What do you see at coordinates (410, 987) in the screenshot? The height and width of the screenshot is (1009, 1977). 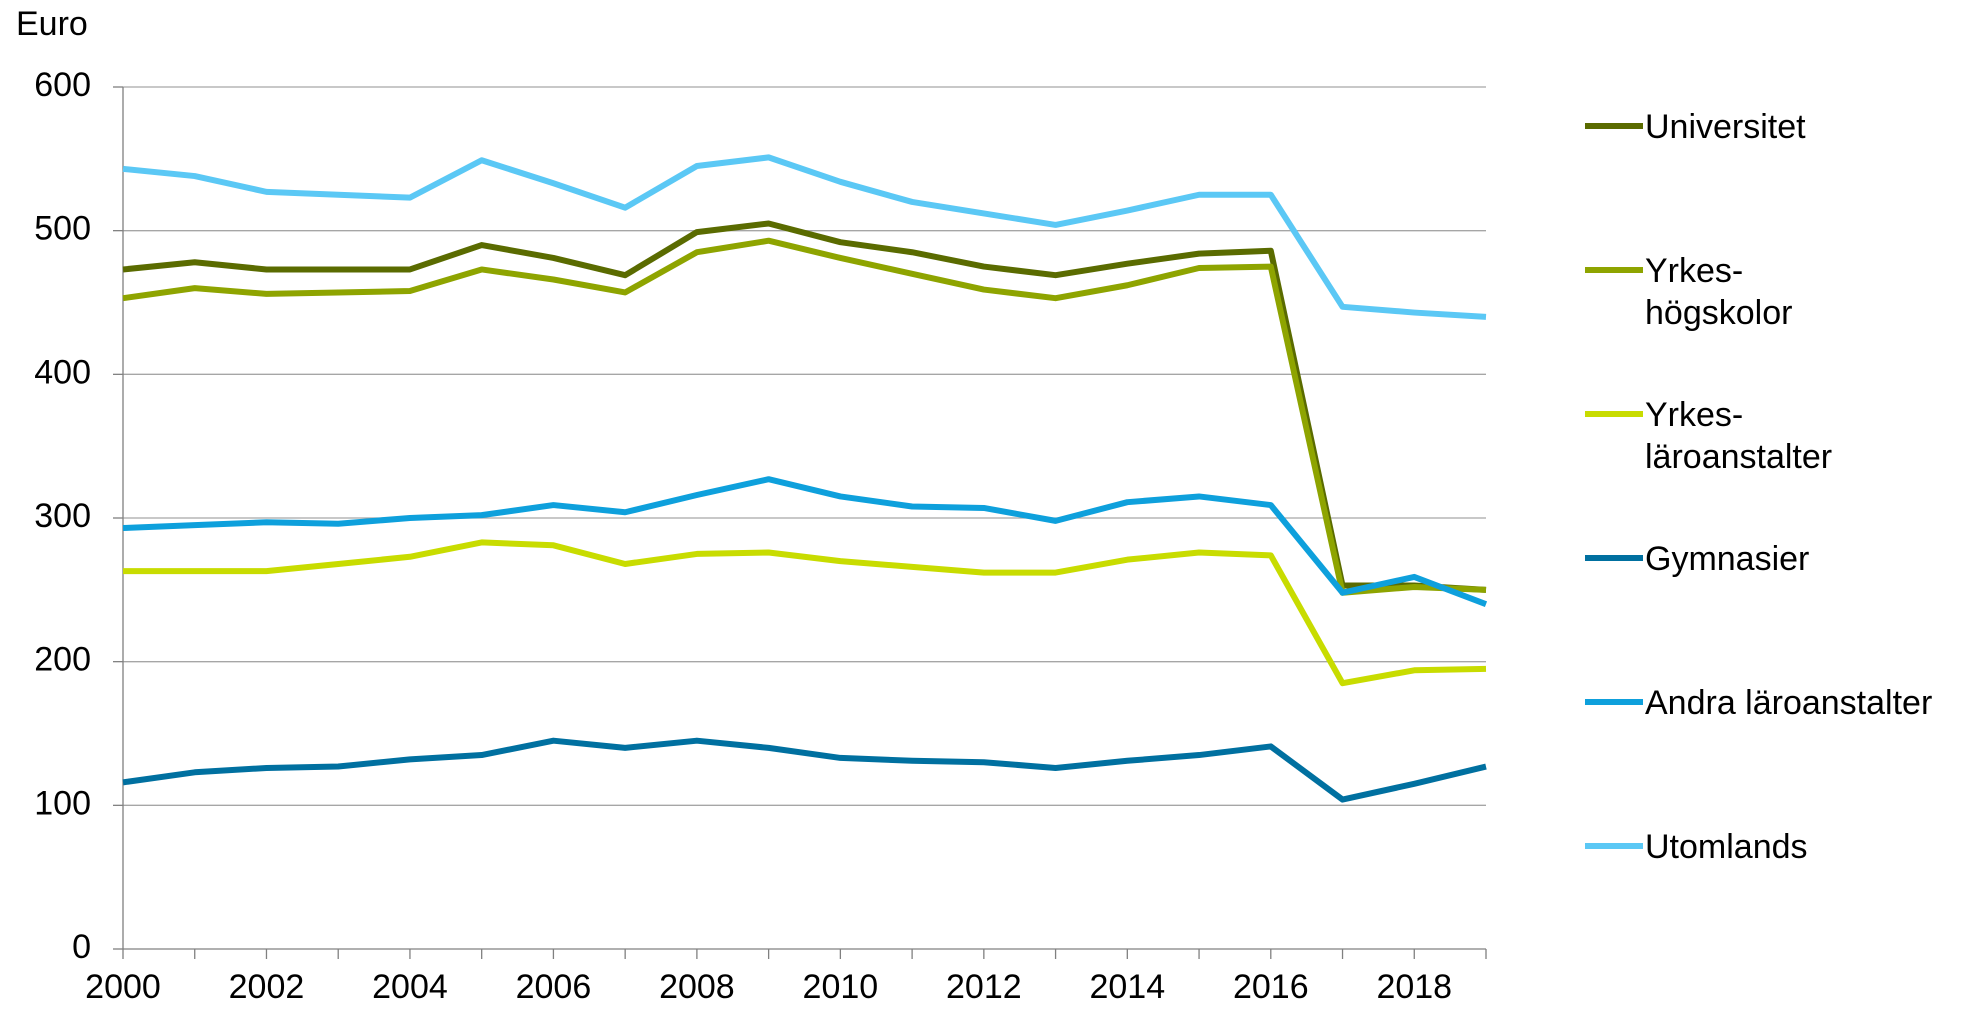 I see `x-tick-label: 2004` at bounding box center [410, 987].